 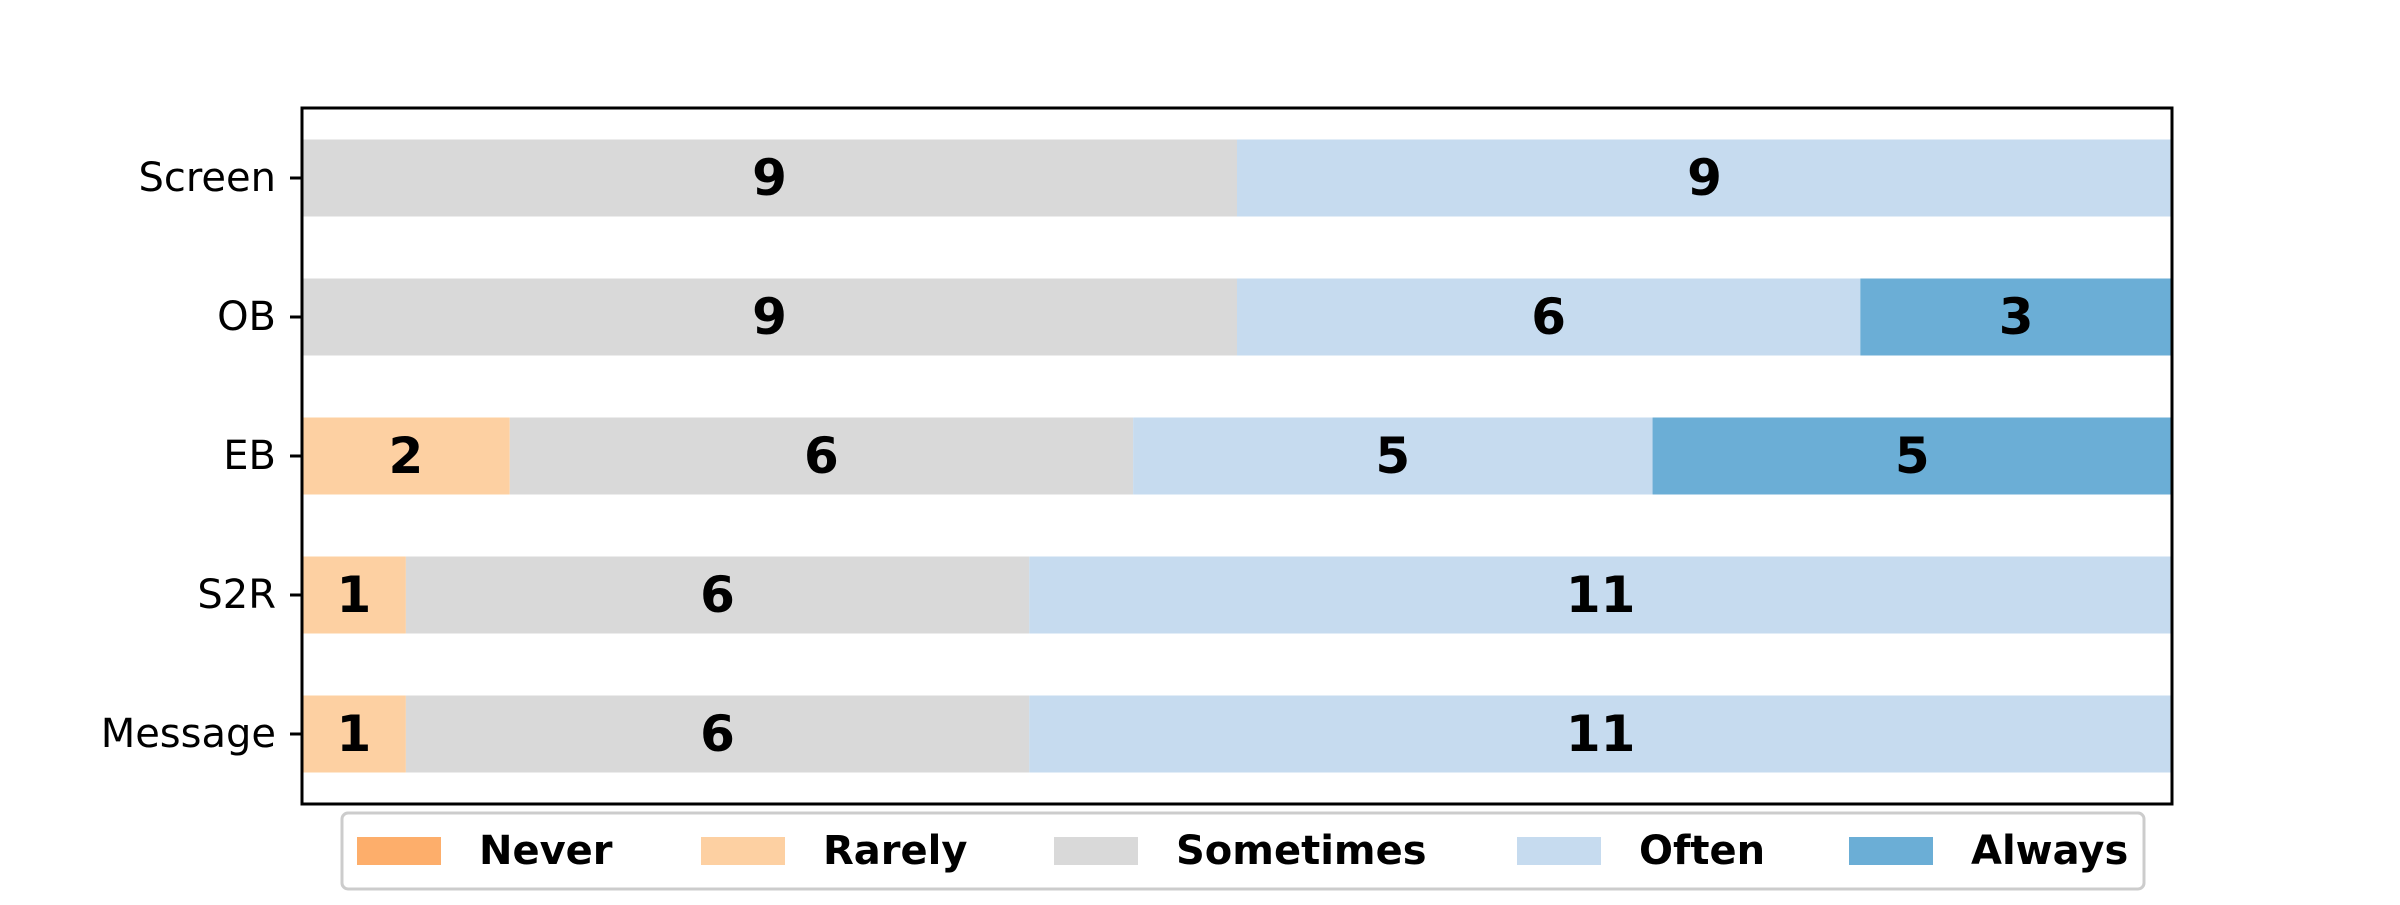 What do you see at coordinates (2049, 851) in the screenshot?
I see `legend-label: Always` at bounding box center [2049, 851].